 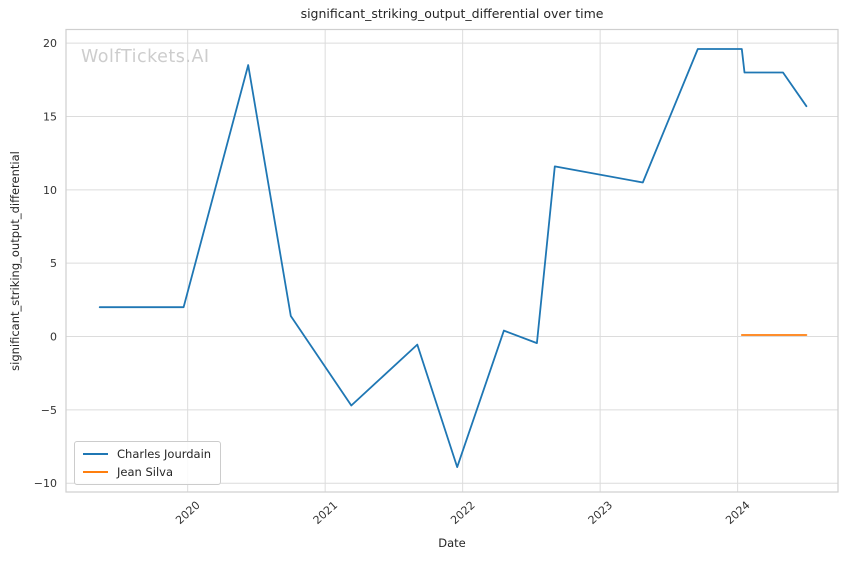 What do you see at coordinates (53, 263) in the screenshot?
I see `y-tick-label: 5` at bounding box center [53, 263].